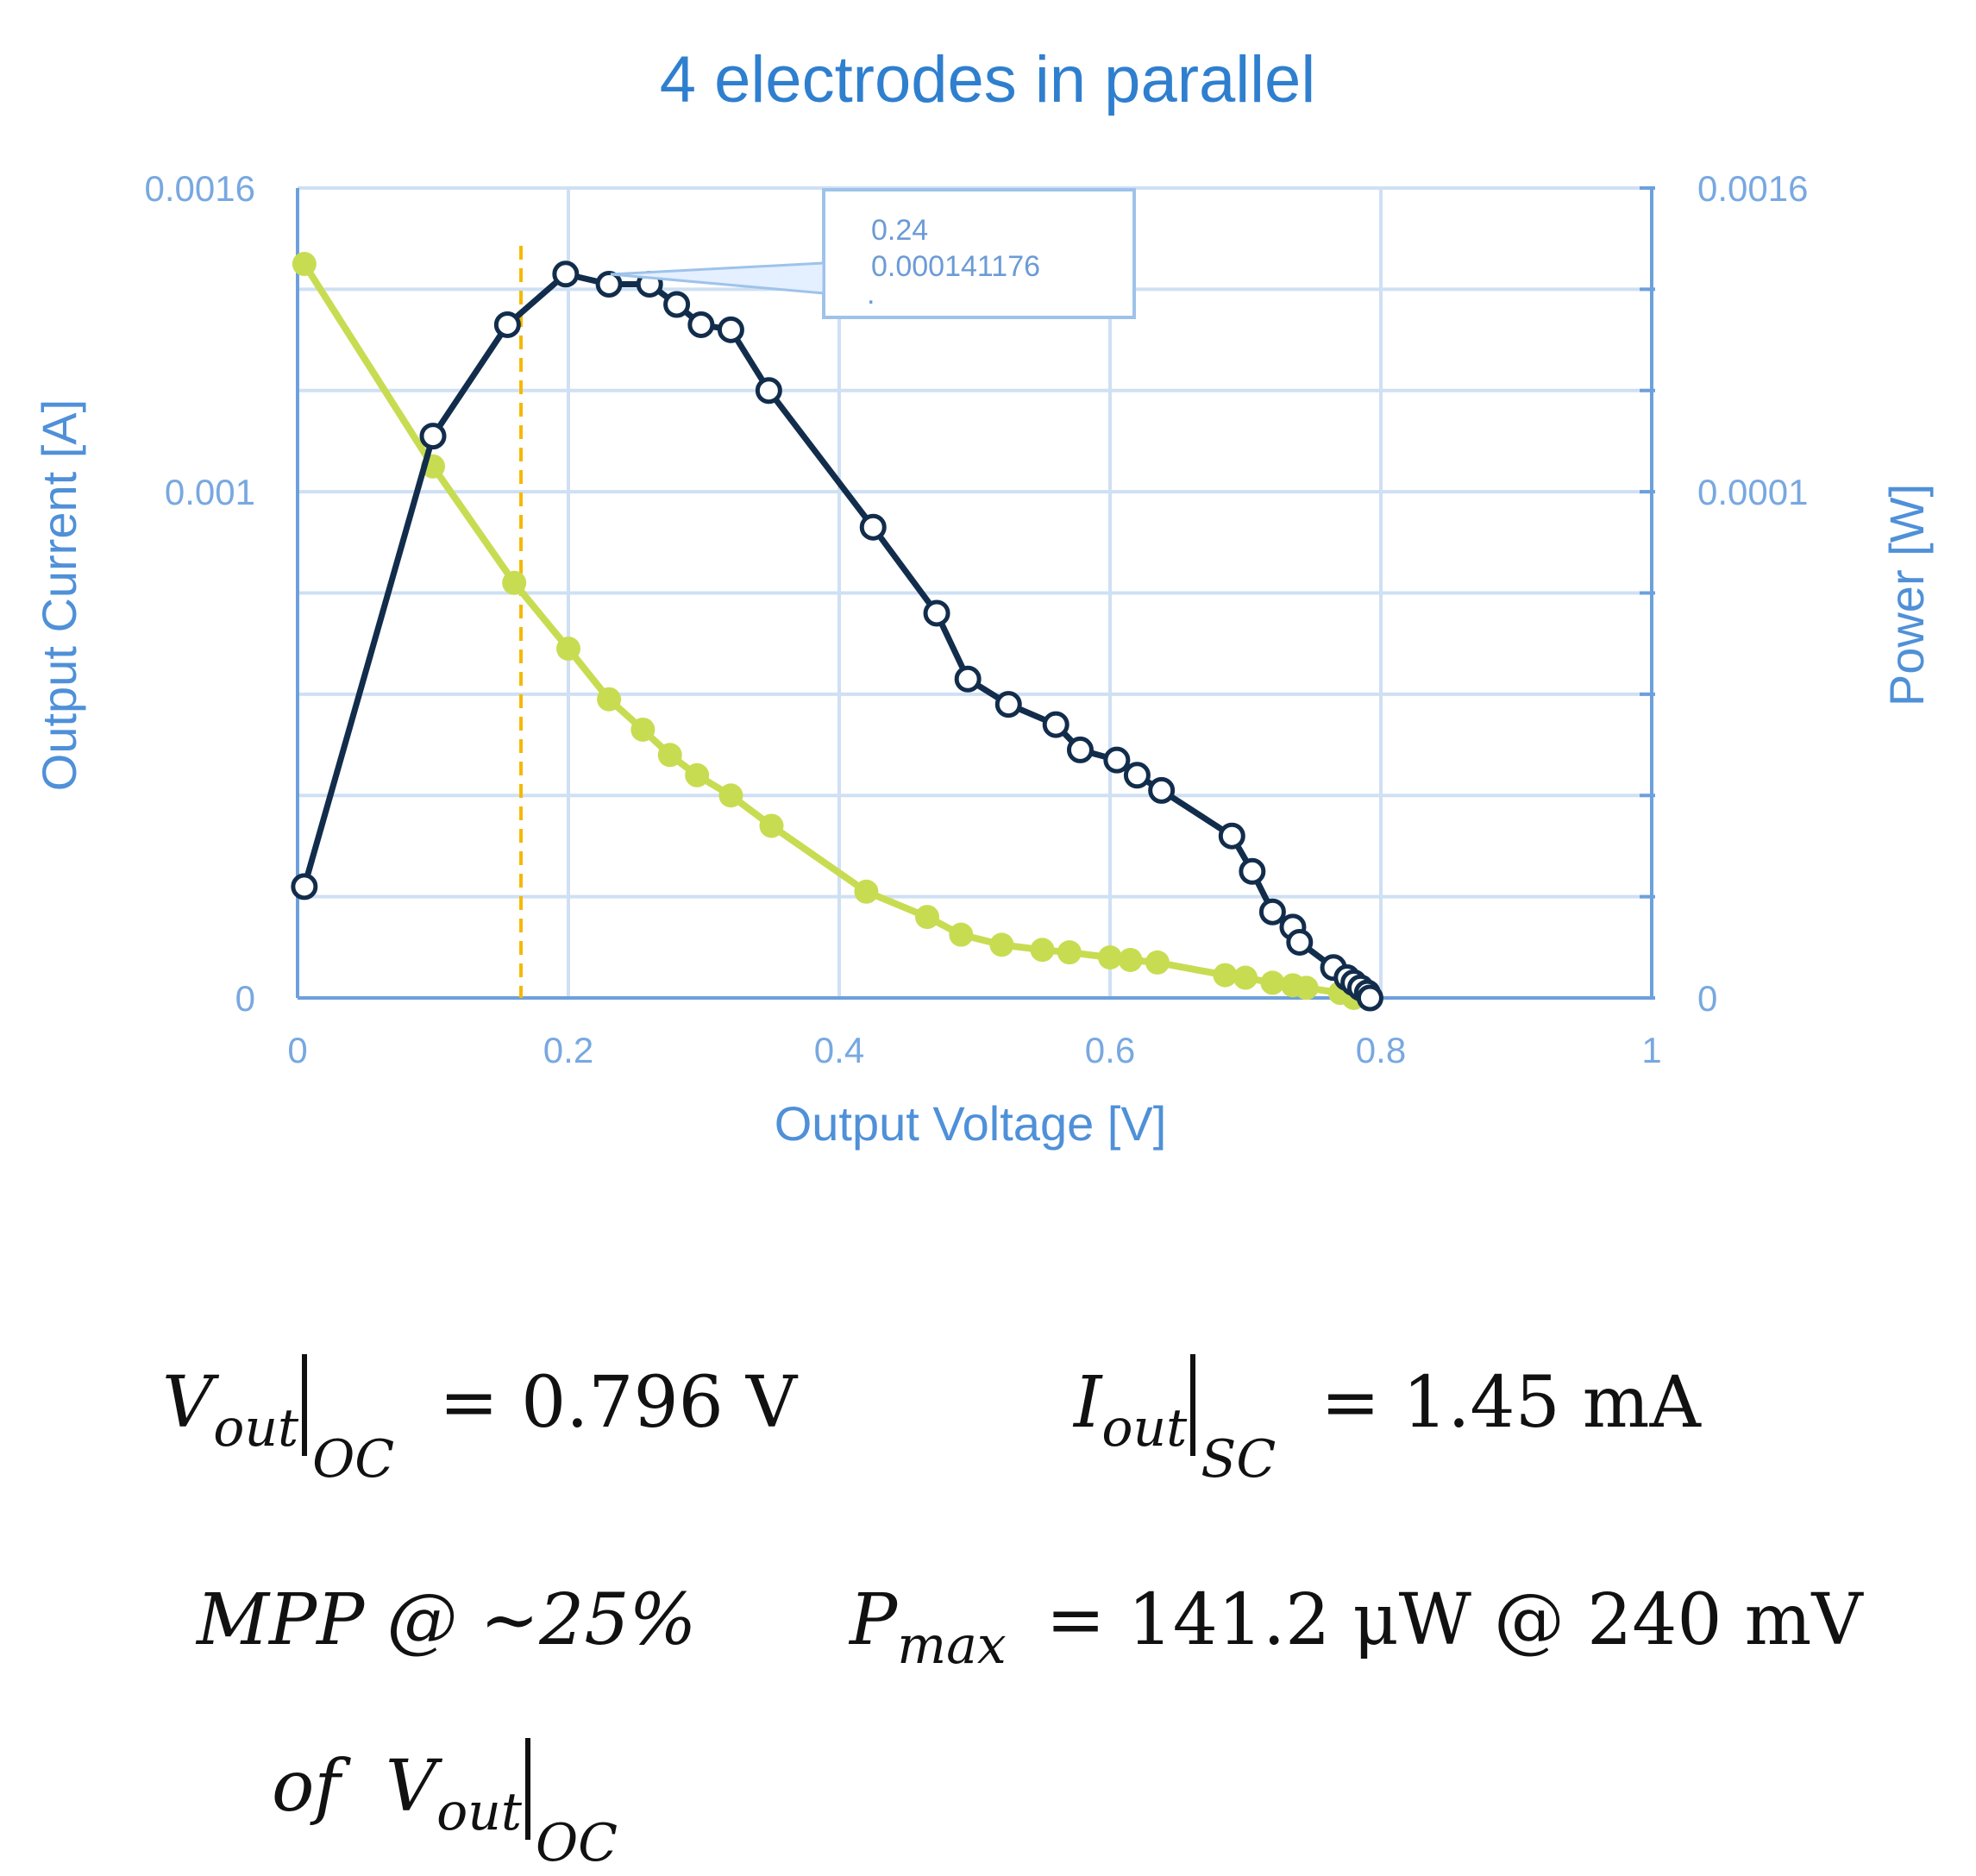 Image resolution: width=1976 pixels, height=1876 pixels. What do you see at coordinates (568, 1050) in the screenshot?
I see `x-tick-label: 0.2` at bounding box center [568, 1050].